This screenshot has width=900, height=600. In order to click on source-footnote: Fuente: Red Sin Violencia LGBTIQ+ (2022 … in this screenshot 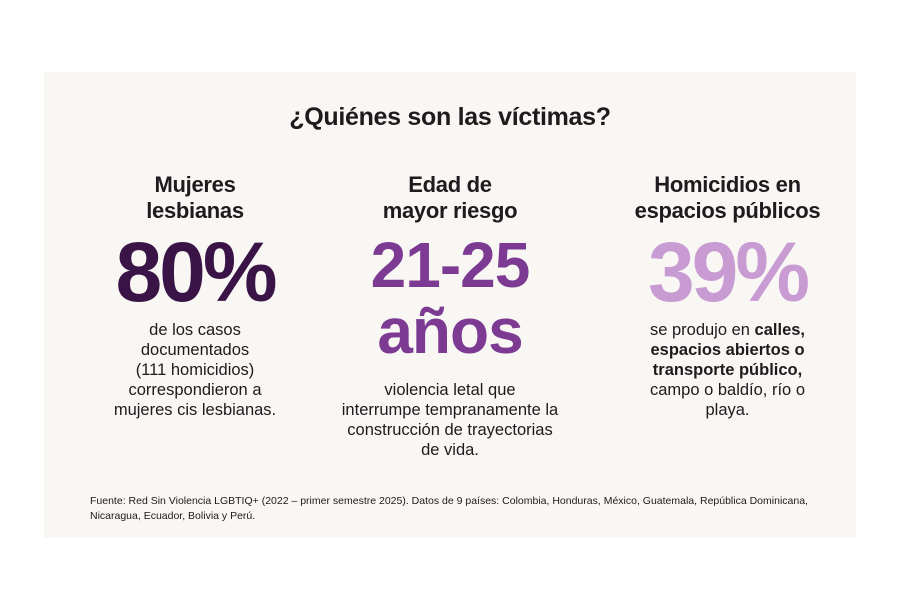, I will do `click(465, 509)`.